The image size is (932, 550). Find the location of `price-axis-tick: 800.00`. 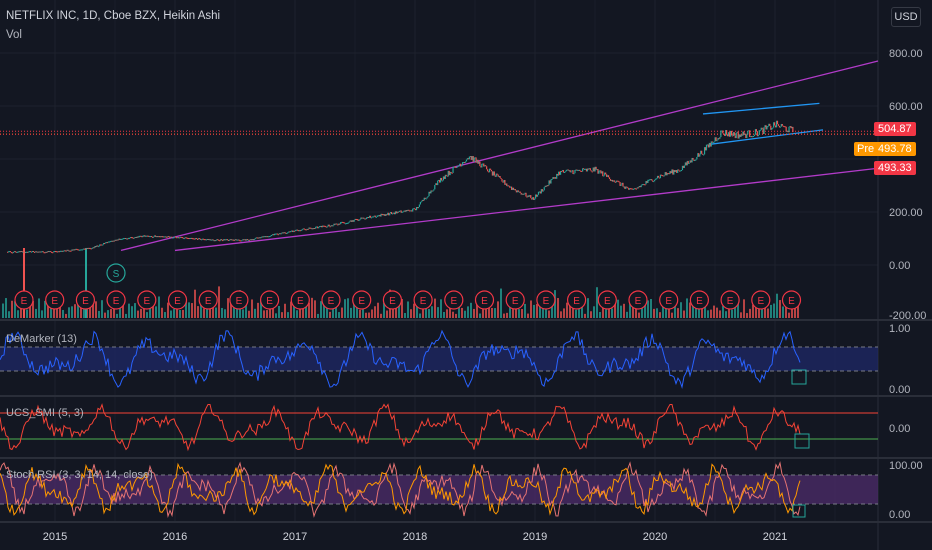

price-axis-tick: 800.00 is located at coordinates (906, 54).